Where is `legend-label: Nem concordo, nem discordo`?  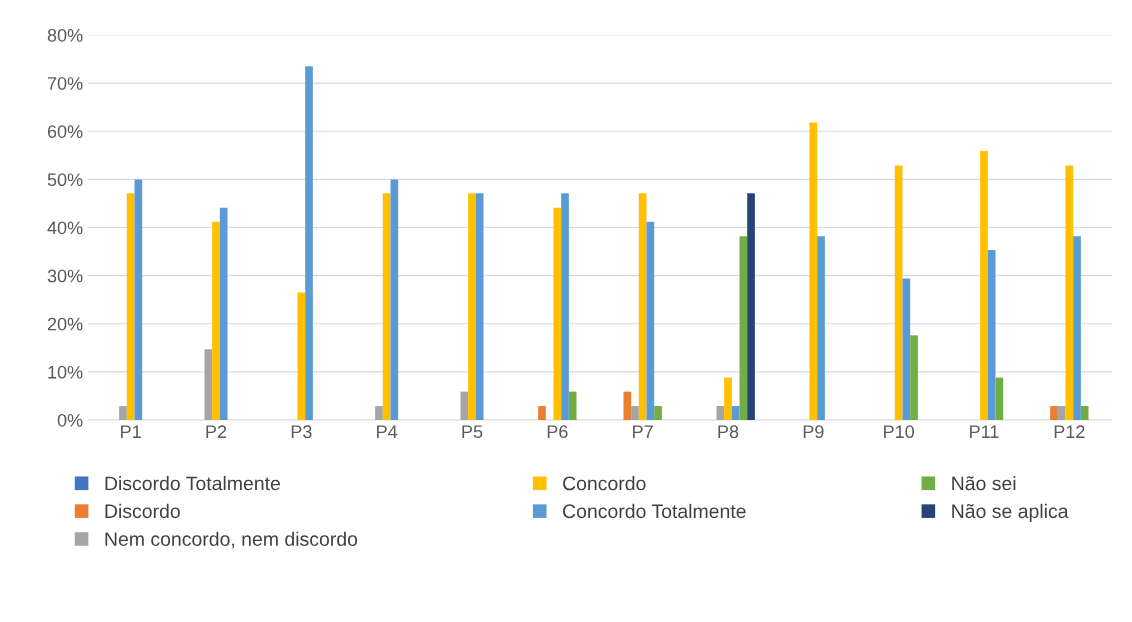
legend-label: Nem concordo, nem discordo is located at coordinates (231, 540).